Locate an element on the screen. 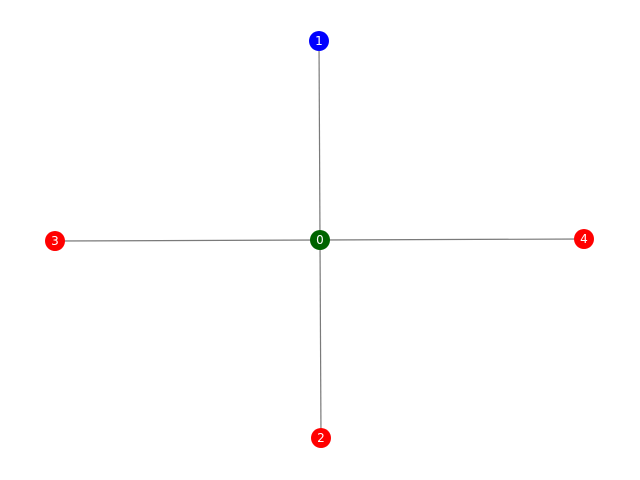 Image resolution: width=640 pixels, height=480 pixels. node-2: 2 is located at coordinates (321, 438).